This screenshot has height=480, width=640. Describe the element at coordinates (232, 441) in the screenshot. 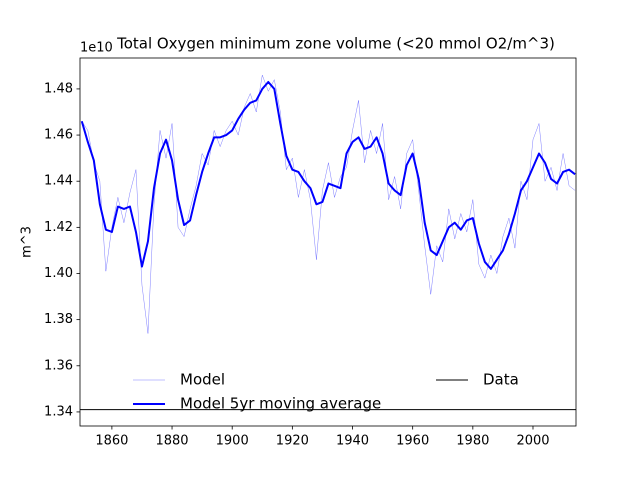

I see `x-tick-label: 1900` at that location.